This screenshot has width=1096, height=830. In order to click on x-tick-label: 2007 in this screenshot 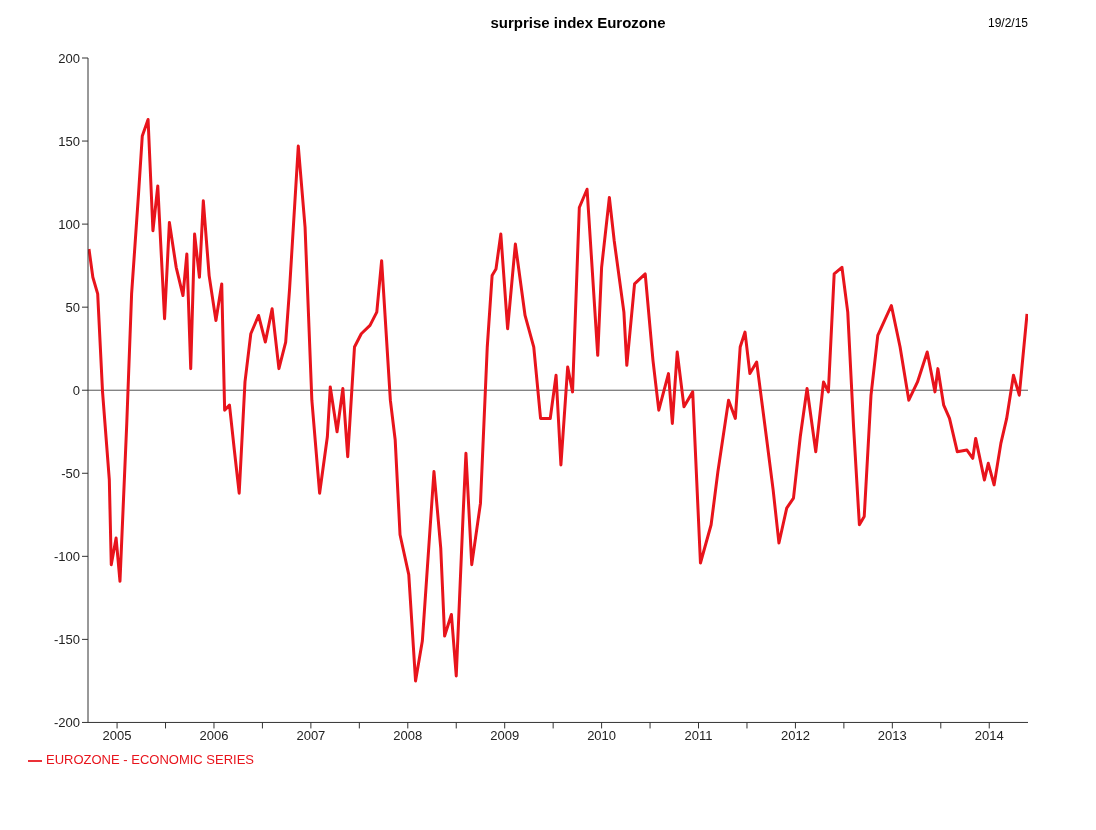, I will do `click(311, 735)`.